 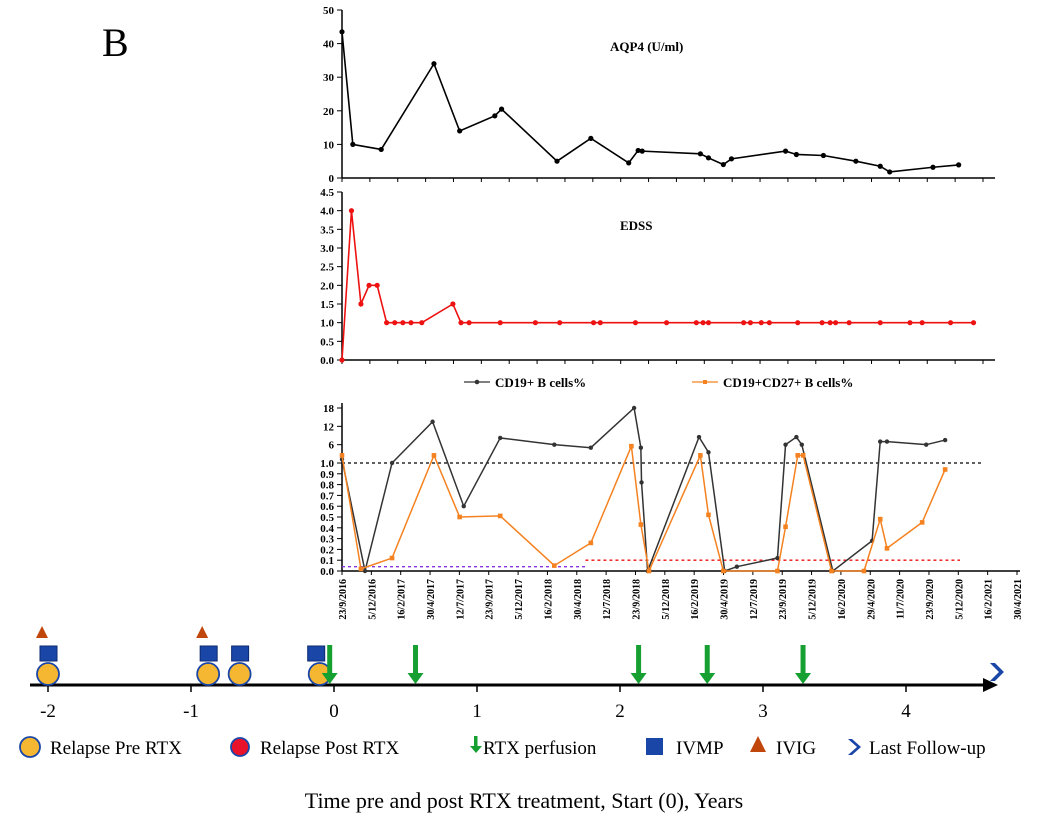 What do you see at coordinates (477, 711) in the screenshot?
I see `timeline-tick-label: 1` at bounding box center [477, 711].